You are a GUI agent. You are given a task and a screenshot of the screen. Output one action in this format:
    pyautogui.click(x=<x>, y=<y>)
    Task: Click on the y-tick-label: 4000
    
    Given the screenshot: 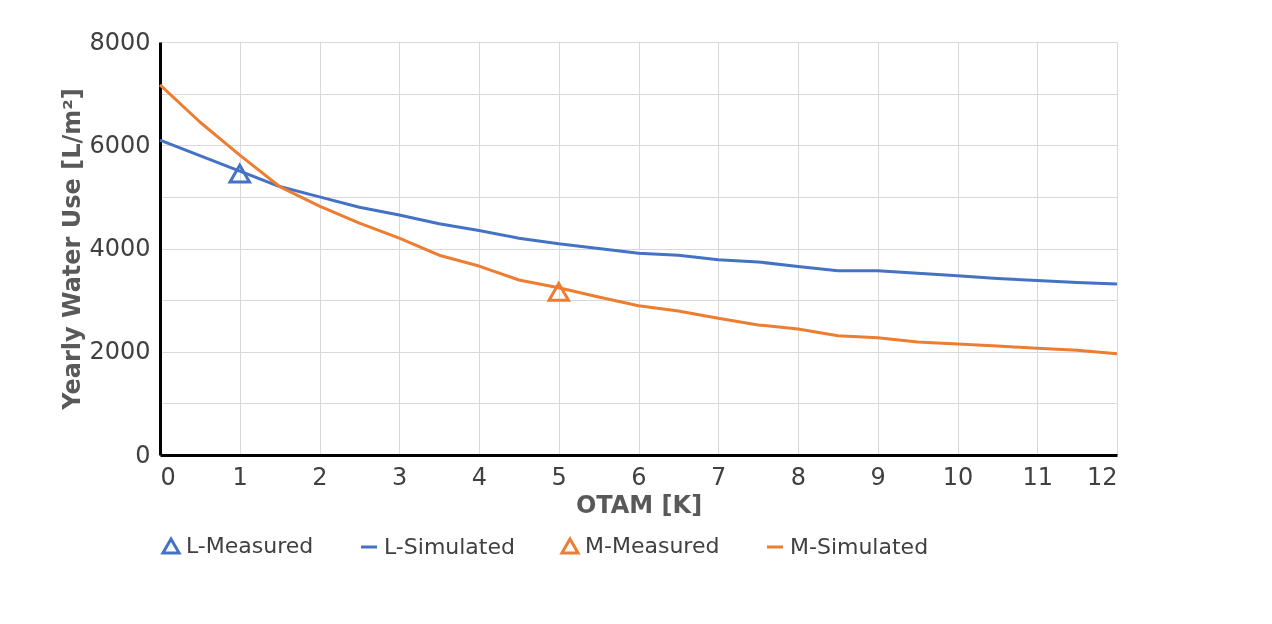 What is the action you would take?
    pyautogui.click(x=120, y=248)
    